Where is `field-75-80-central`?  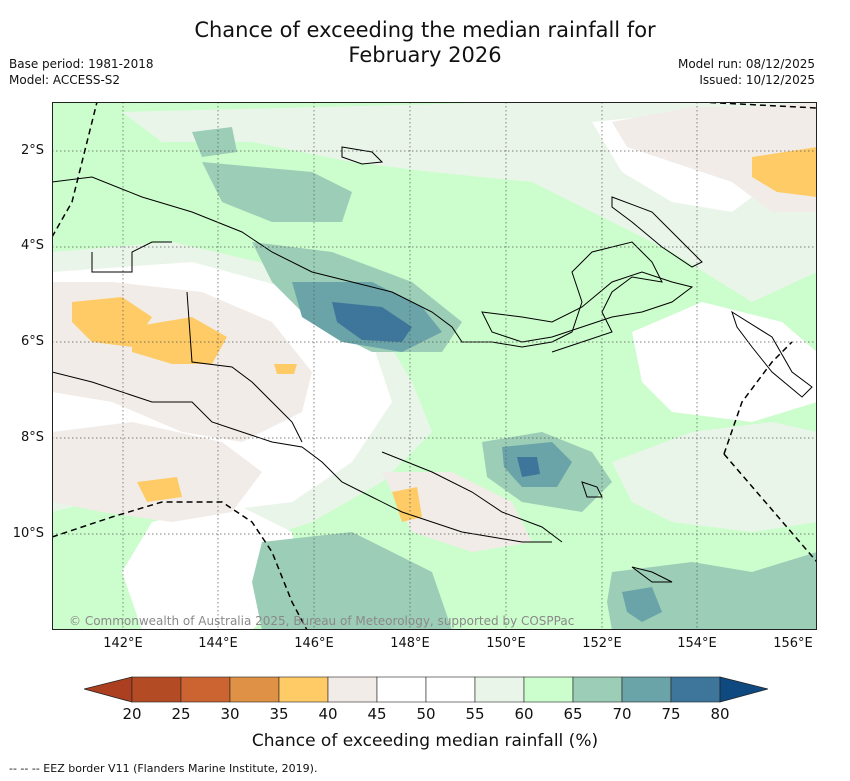
field-75-80-central is located at coordinates (372, 322).